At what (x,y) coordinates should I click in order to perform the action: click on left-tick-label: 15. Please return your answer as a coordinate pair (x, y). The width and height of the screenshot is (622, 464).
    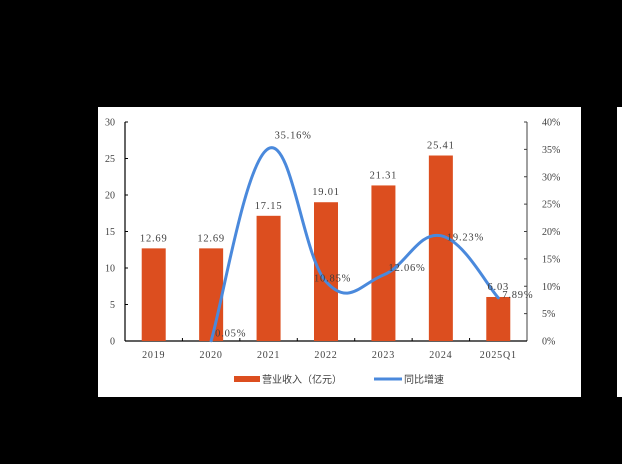
    Looking at the image, I should click on (110, 232).